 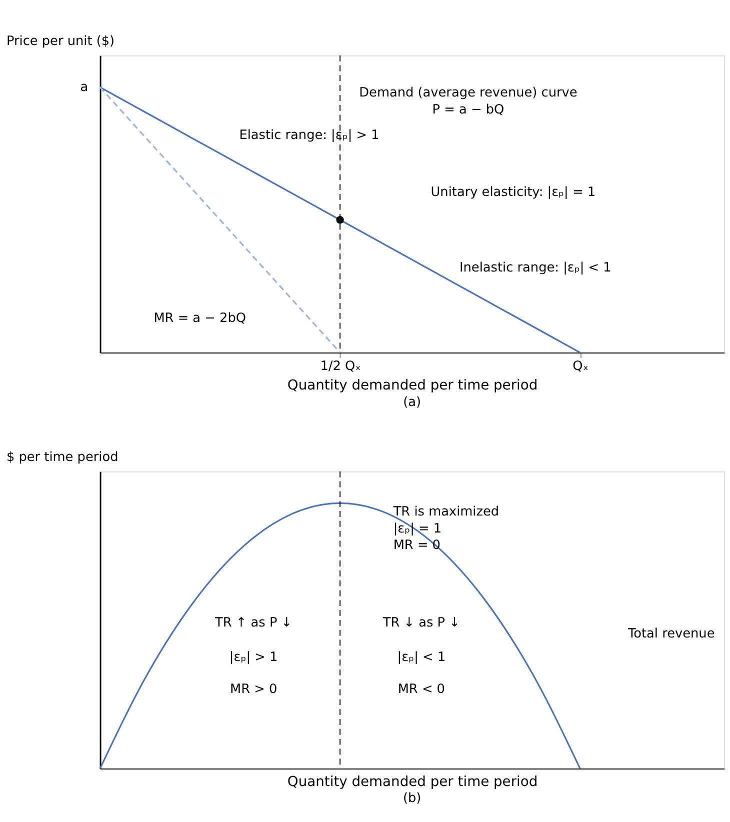 I want to click on annotation: MR = a − 2bQ, so click(x=200, y=318).